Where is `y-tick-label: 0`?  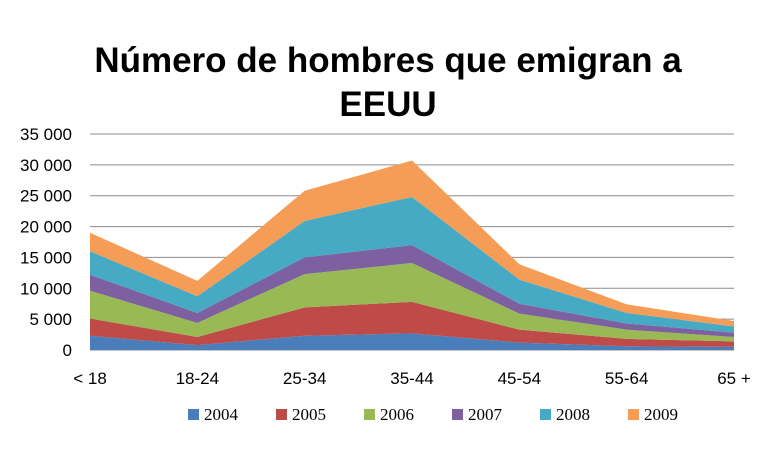
y-tick-label: 0 is located at coordinates (67, 350).